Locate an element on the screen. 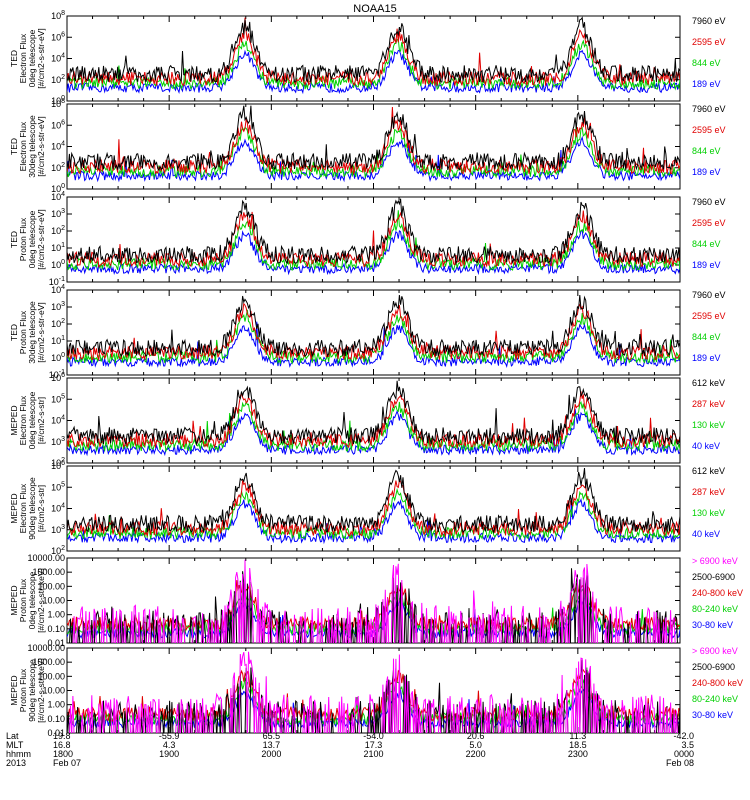 The image size is (750, 800). y-tick-label: 10.00 is located at coordinates (53, 691).